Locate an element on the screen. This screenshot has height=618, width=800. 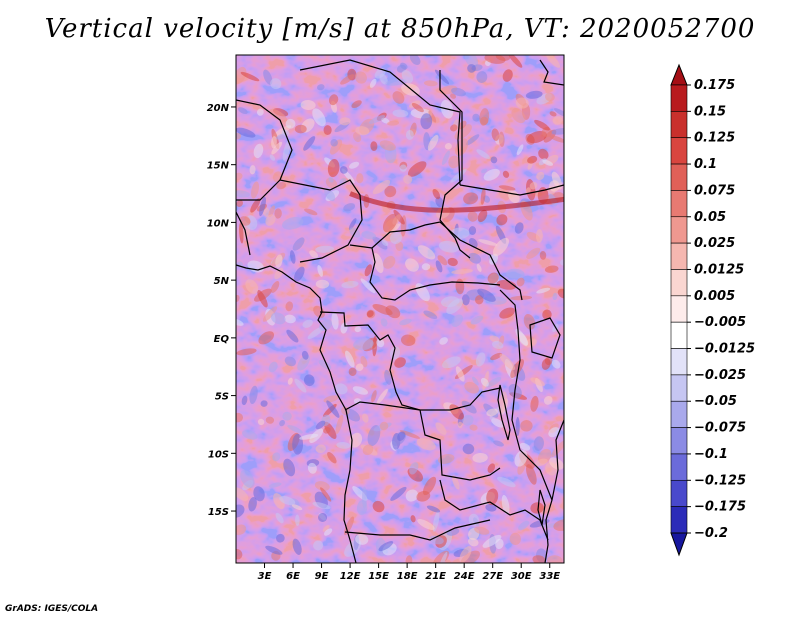
y-tick-label: 15N is located at coordinates (218, 166).